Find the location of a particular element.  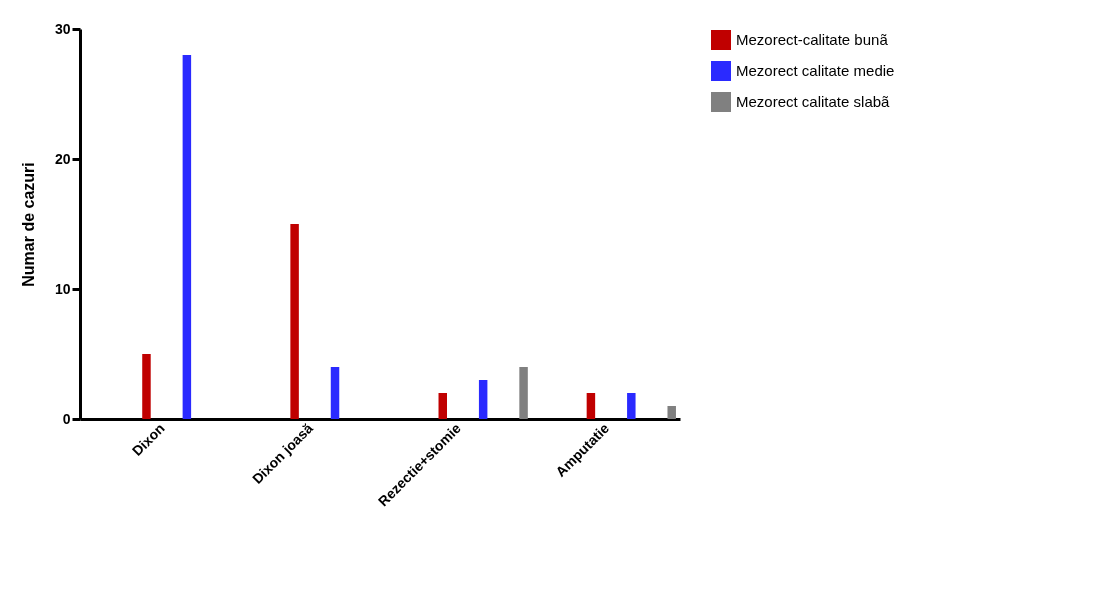

y-tick-label: 20 is located at coordinates (62, 158).